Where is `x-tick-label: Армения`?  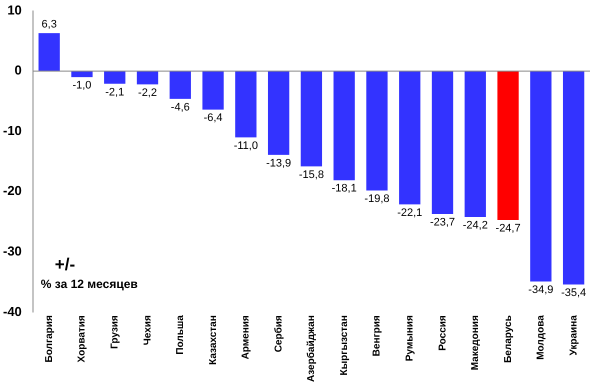
x-tick-label: Армения is located at coordinates (246, 337).